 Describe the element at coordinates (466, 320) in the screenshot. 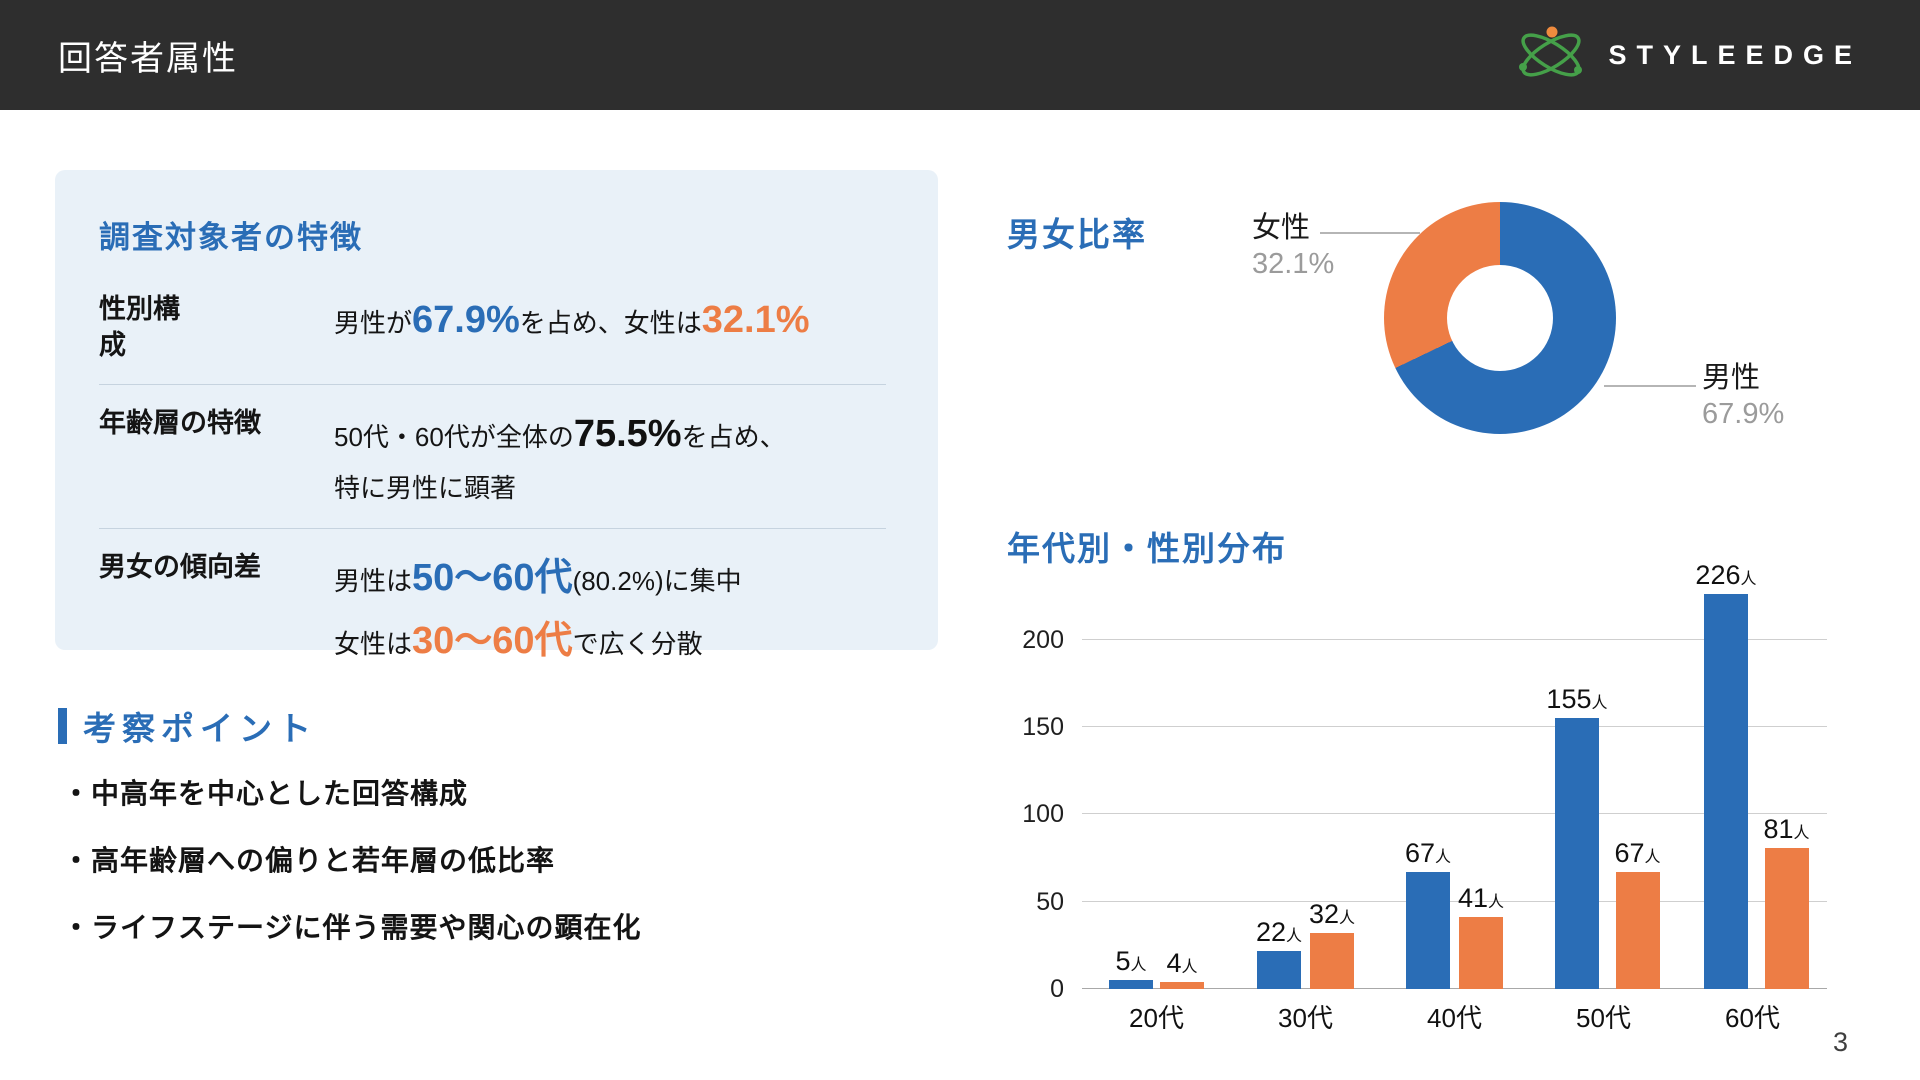

I see `male-pct-value: 67.9%` at that location.